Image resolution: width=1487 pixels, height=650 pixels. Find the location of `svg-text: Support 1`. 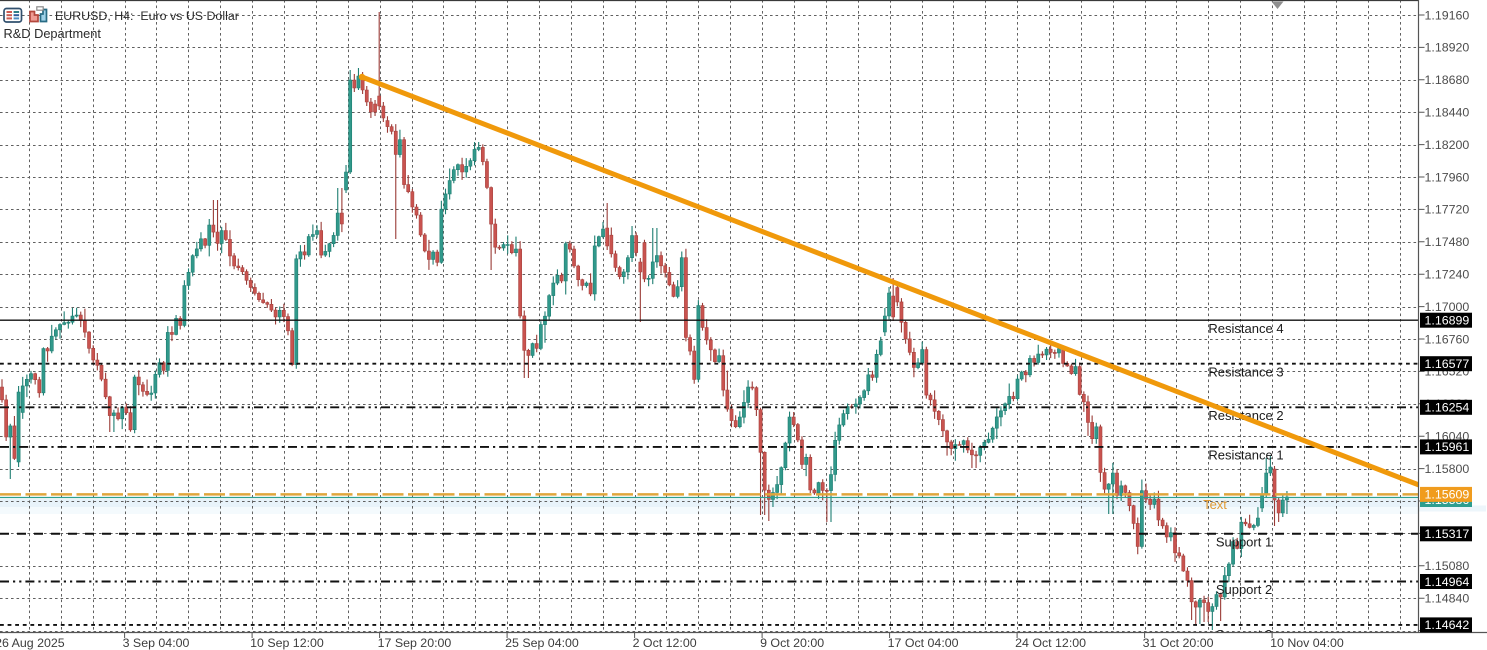

svg-text: Support 1 is located at coordinates (1244, 542).